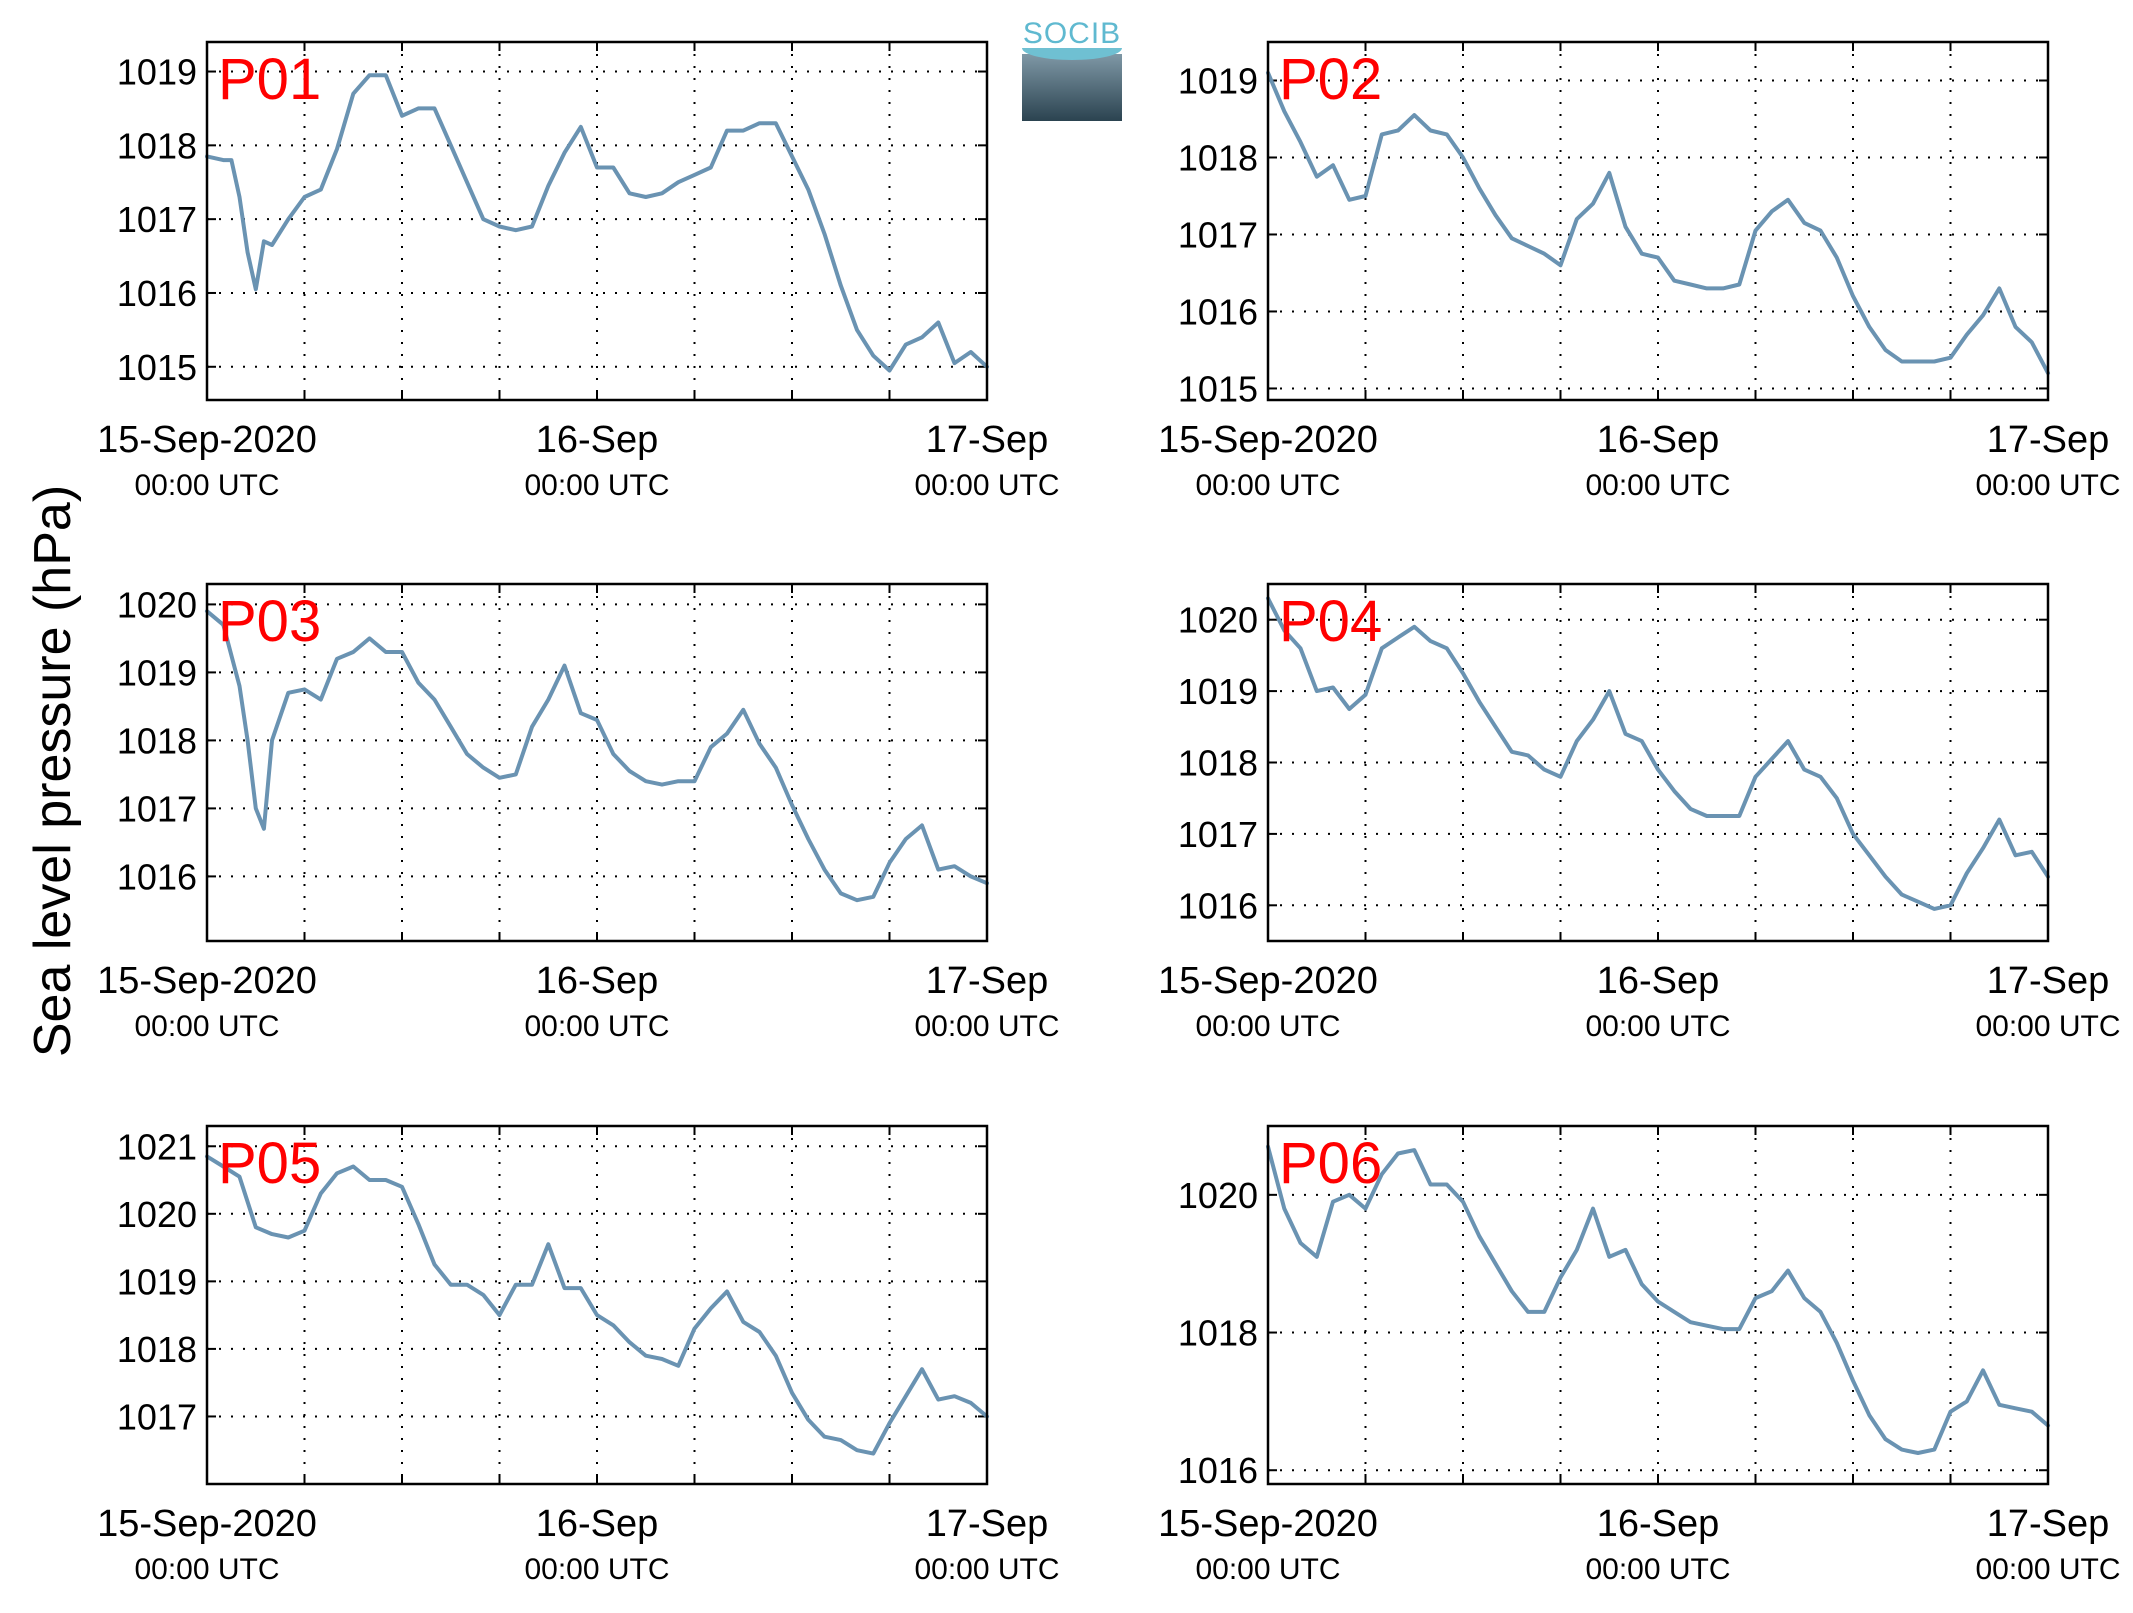  I want to click on y-tick-label: 1019, so click(157, 672).